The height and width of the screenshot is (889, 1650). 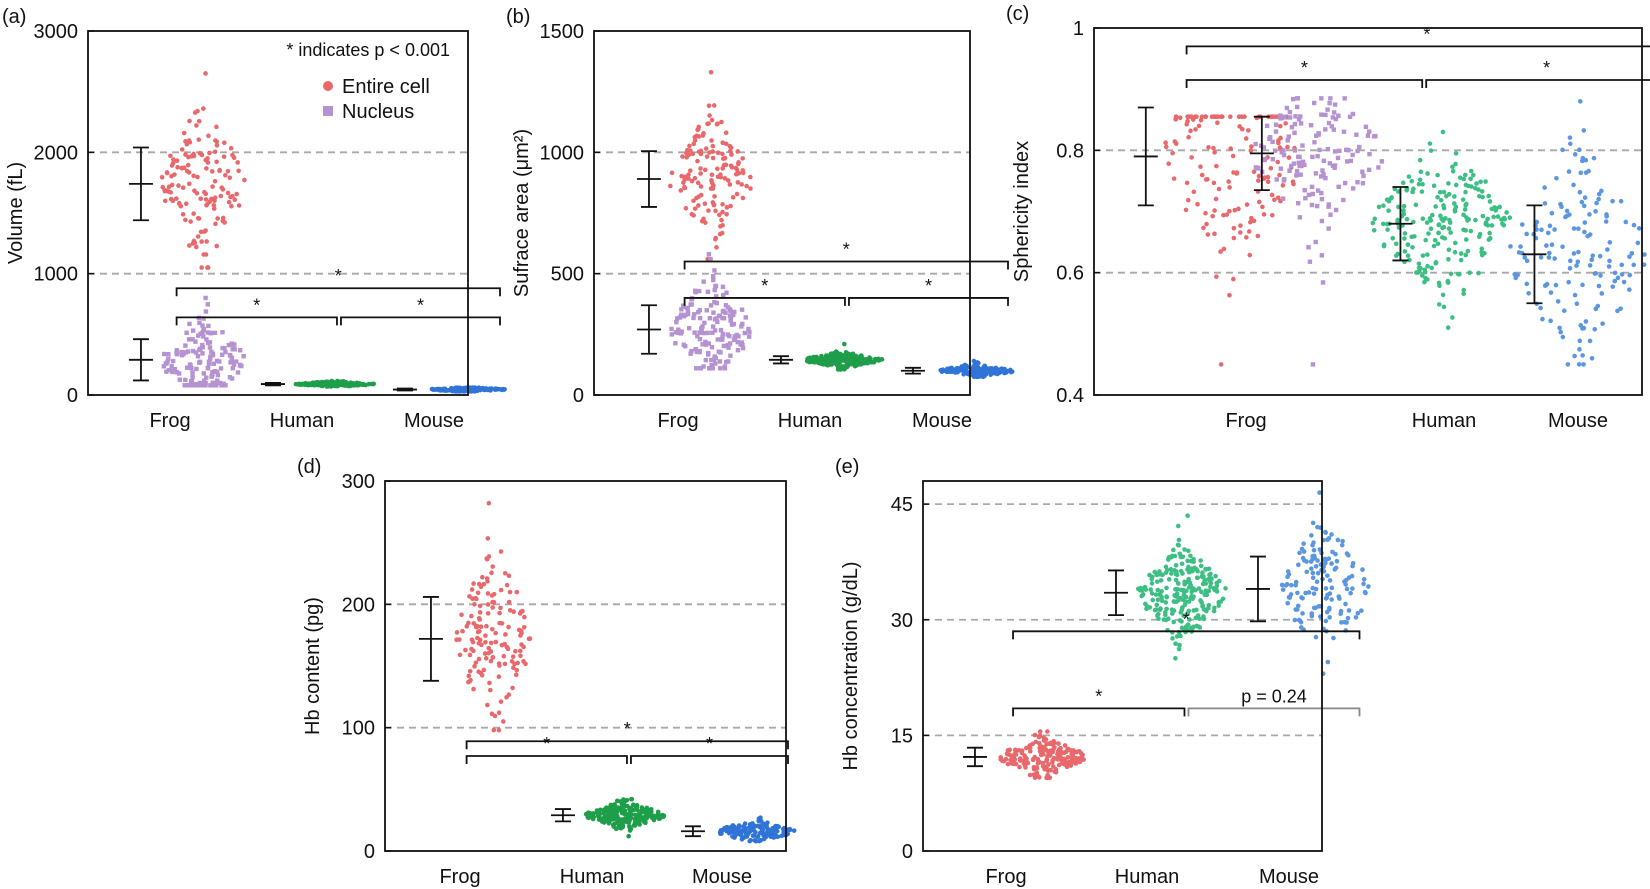 What do you see at coordinates (567, 275) in the screenshot?
I see `y-tick-label: 500` at bounding box center [567, 275].